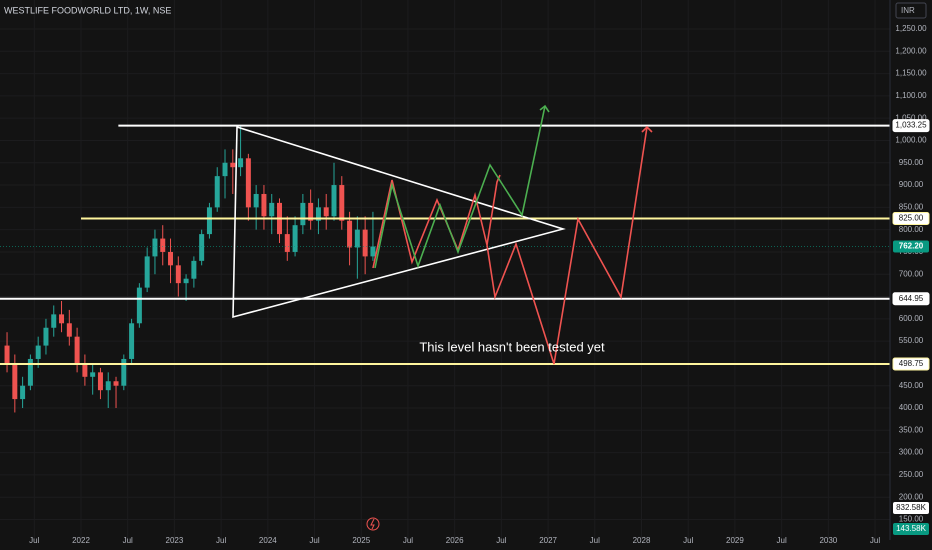  Describe the element at coordinates (642, 540) in the screenshot. I see `x-tick-label: 2028` at that location.